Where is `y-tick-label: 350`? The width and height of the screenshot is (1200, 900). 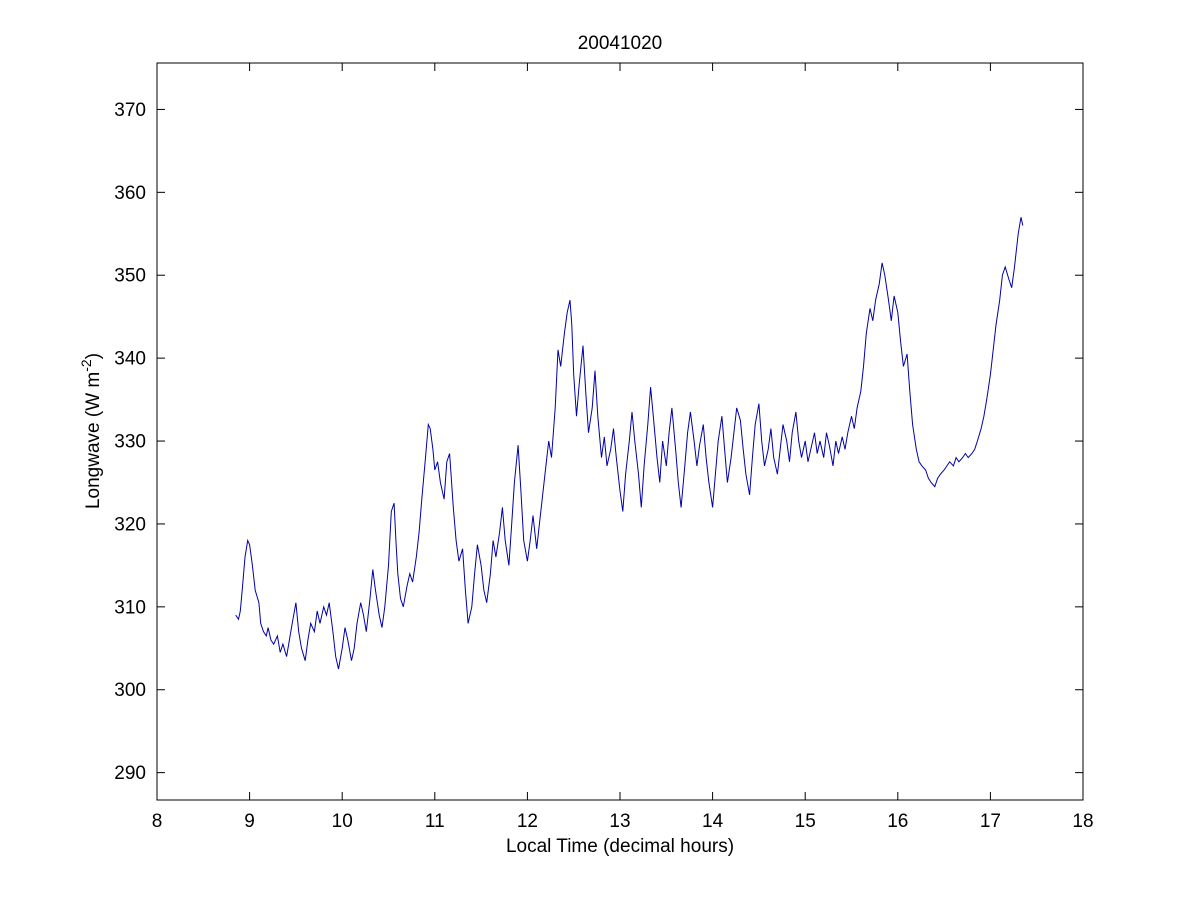
y-tick-label: 350 is located at coordinates (130, 276).